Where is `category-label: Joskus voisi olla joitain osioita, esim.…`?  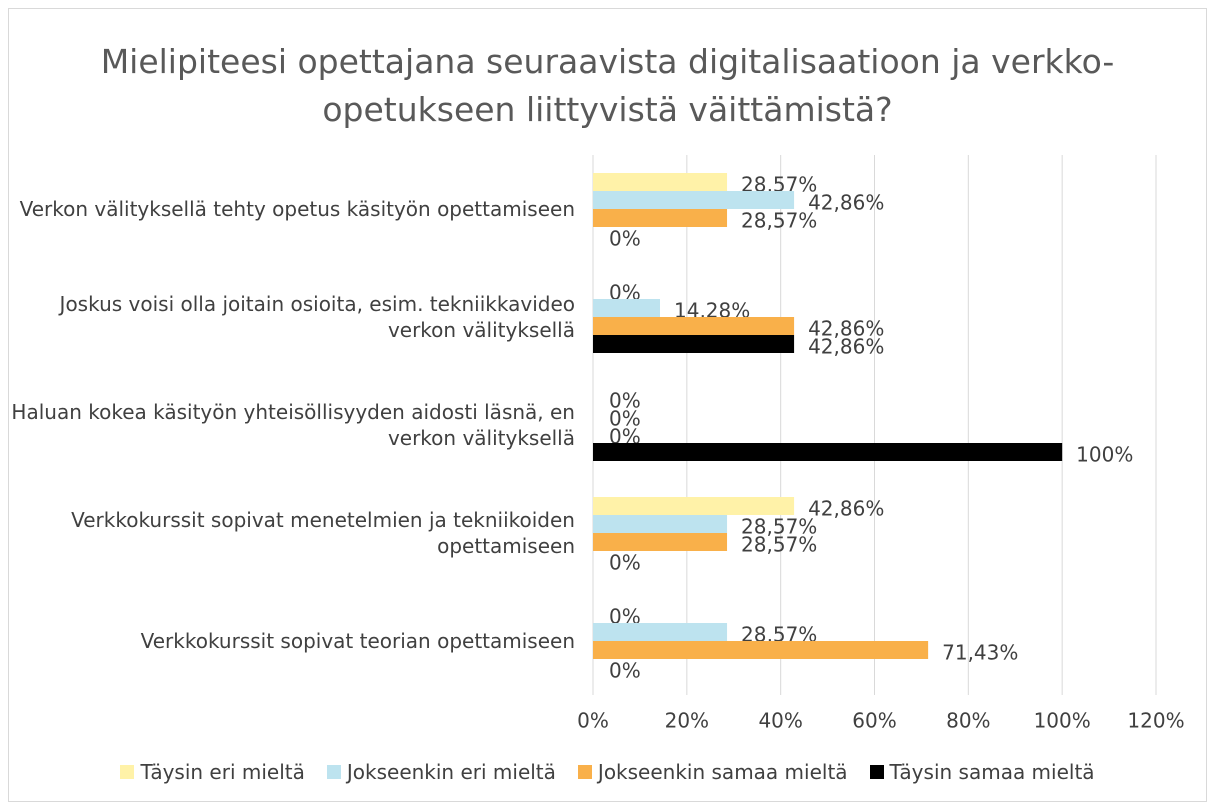 category-label: Joskus voisi olla joitain osioita, esim.… is located at coordinates (317, 317).